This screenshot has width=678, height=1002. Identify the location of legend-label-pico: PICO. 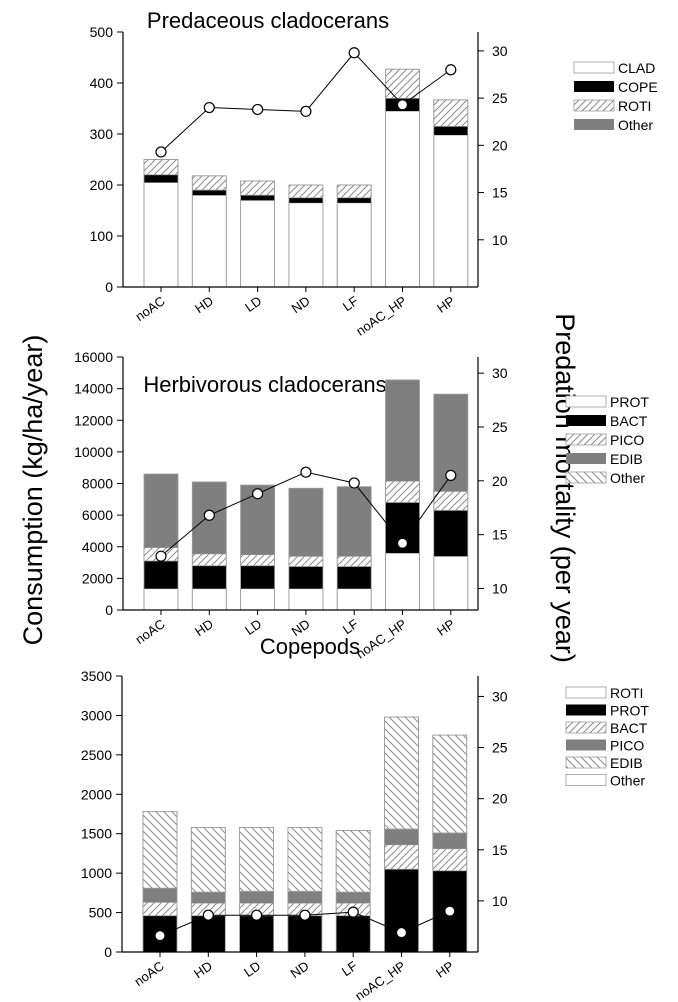
(627, 746).